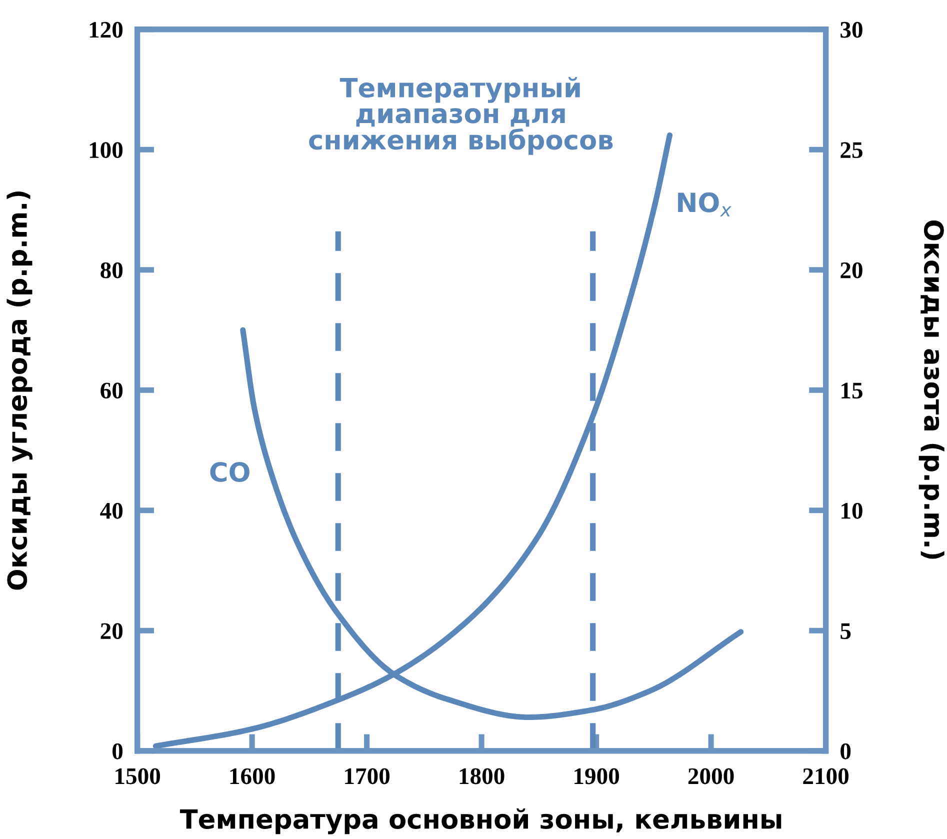 This screenshot has height=839, width=947. What do you see at coordinates (851, 270) in the screenshot?
I see `y2-tick-label: 20` at bounding box center [851, 270].